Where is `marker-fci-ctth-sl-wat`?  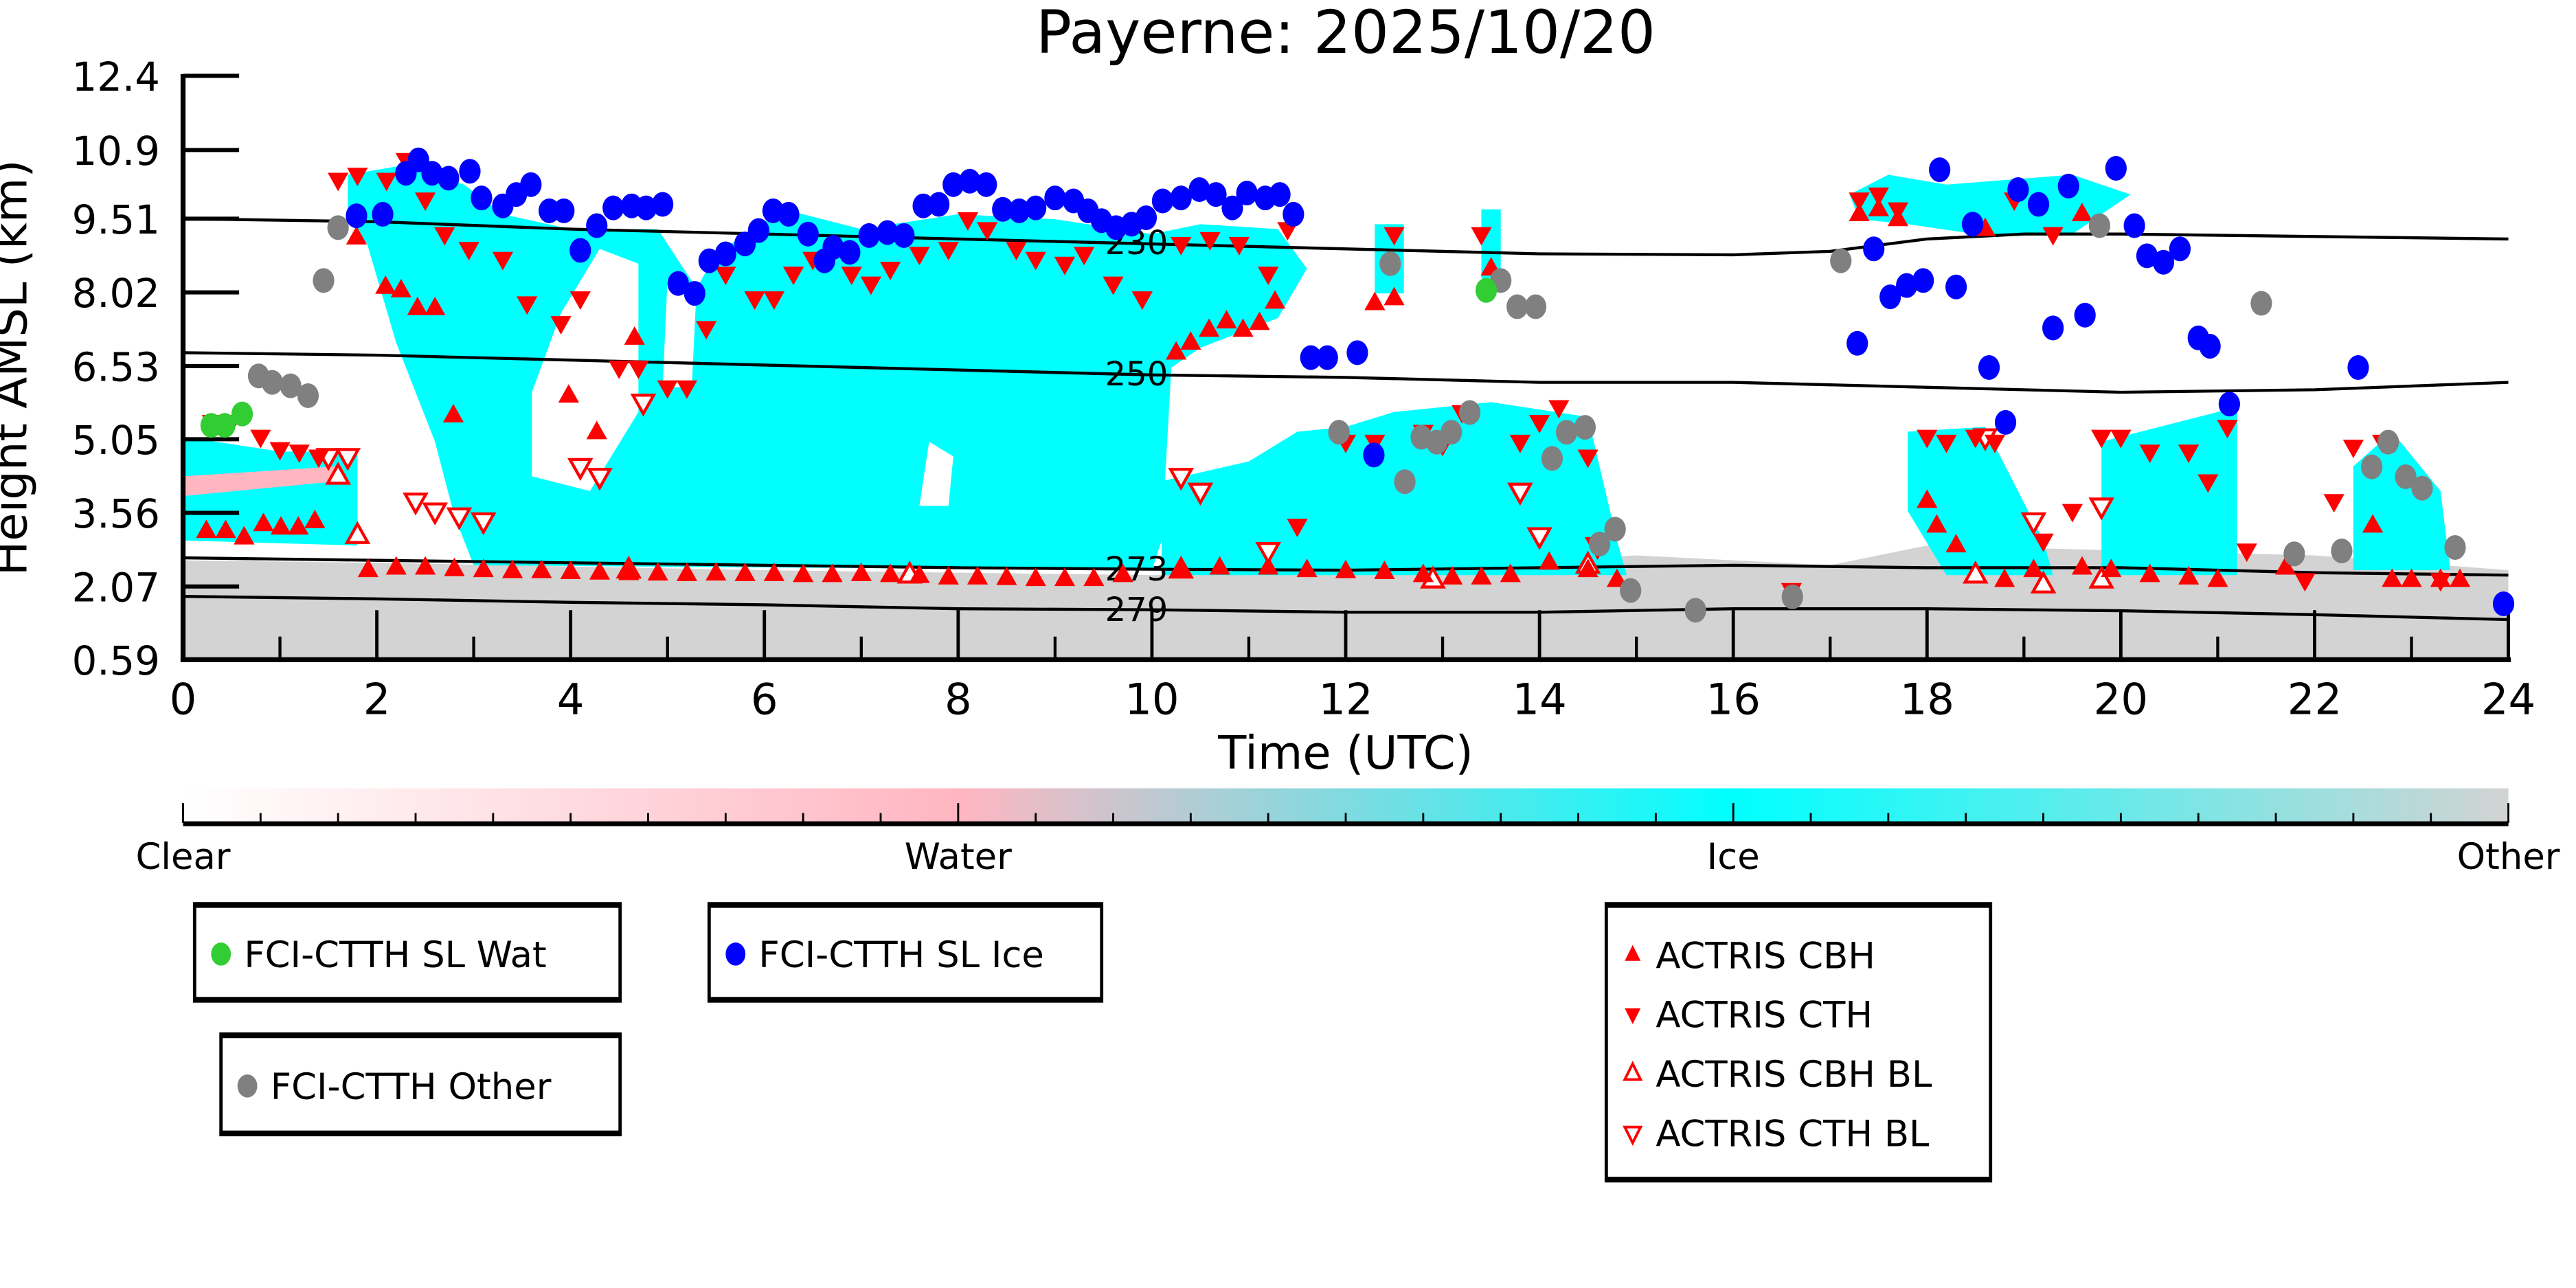 marker-fci-ctth-sl-wat is located at coordinates (242, 414).